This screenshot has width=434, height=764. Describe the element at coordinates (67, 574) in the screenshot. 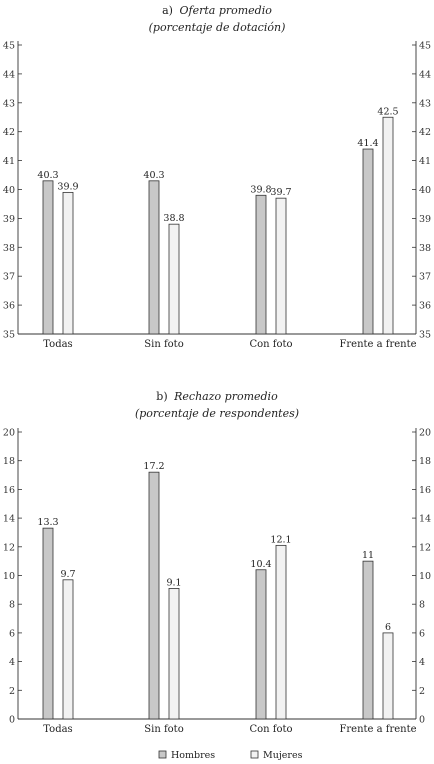

I see `data-label-mujeres-1: 9.7` at that location.